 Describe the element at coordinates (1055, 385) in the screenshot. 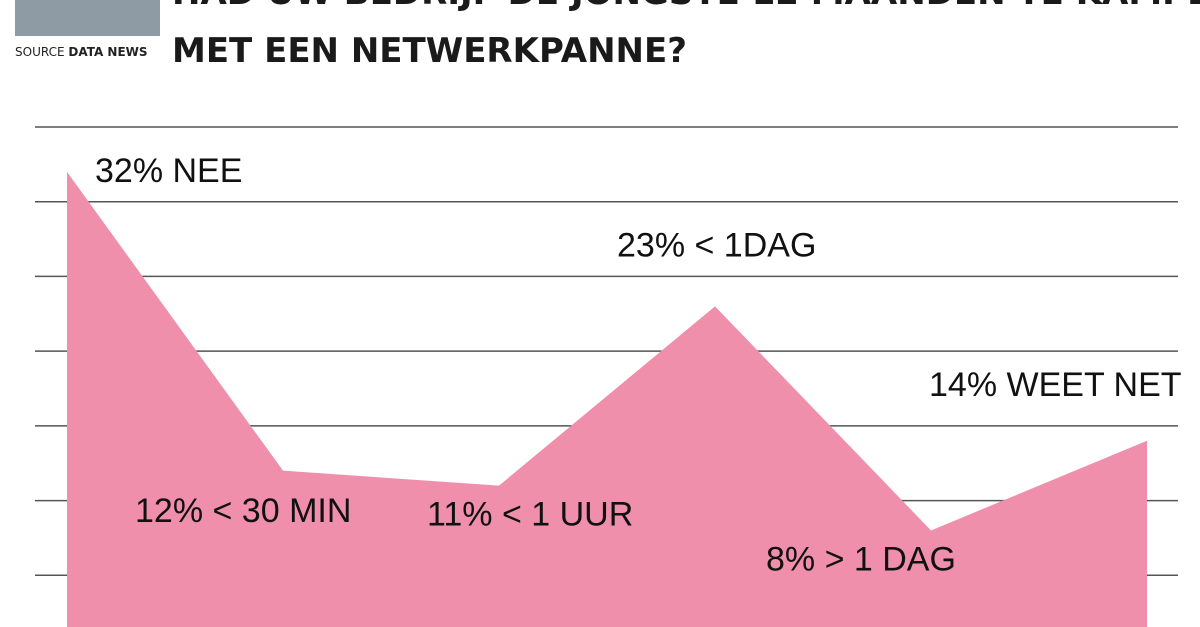

I see `value-label: 14% WEET NET` at that location.